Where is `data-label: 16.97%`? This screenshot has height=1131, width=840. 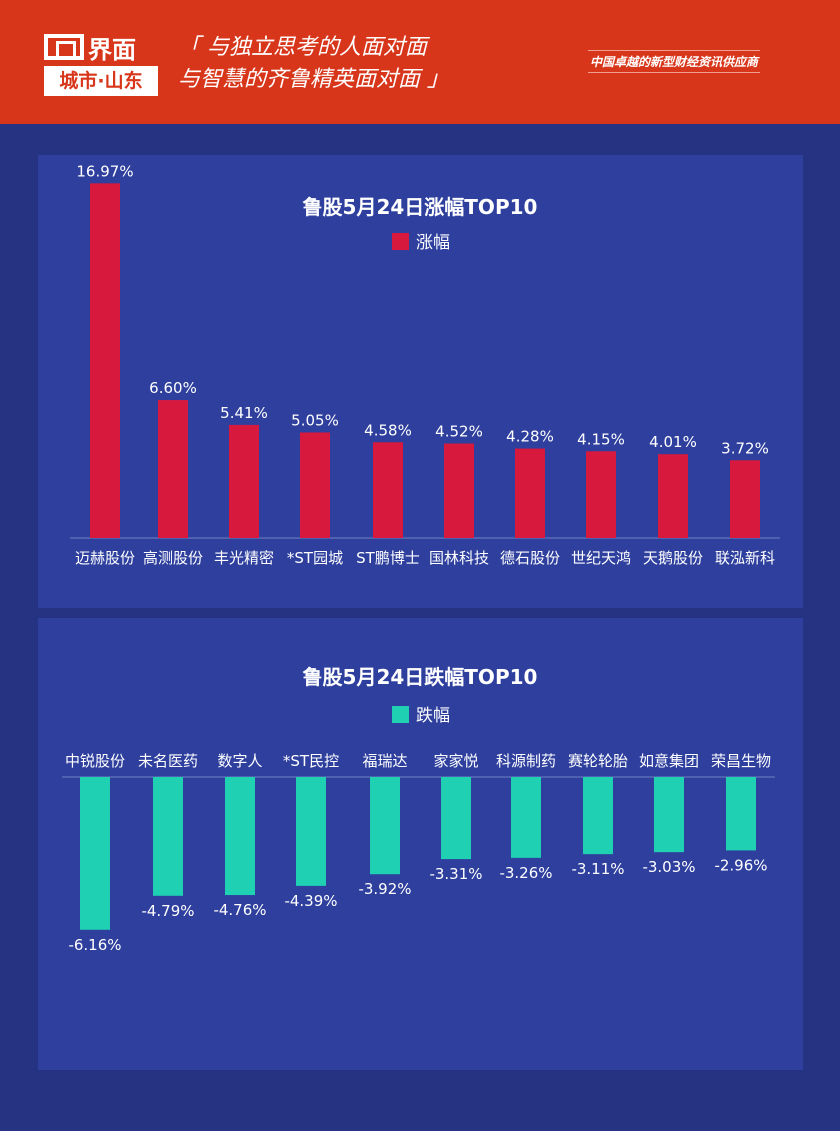
data-label: 16.97% is located at coordinates (104, 171).